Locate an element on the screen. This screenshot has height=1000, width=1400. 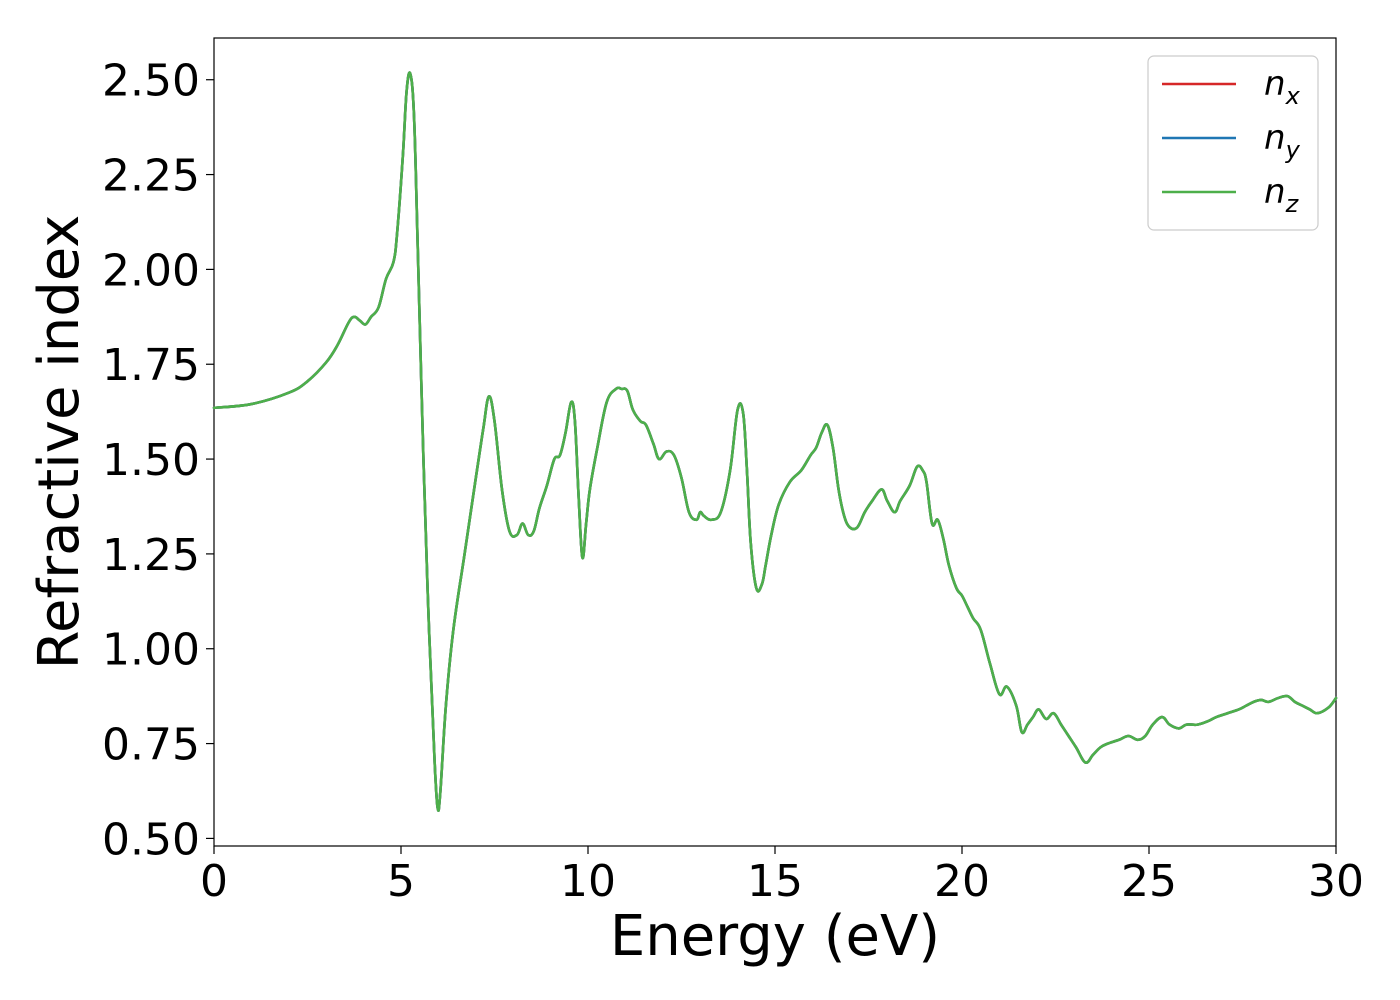
y-tick-label: 1.75 is located at coordinates (151, 365).